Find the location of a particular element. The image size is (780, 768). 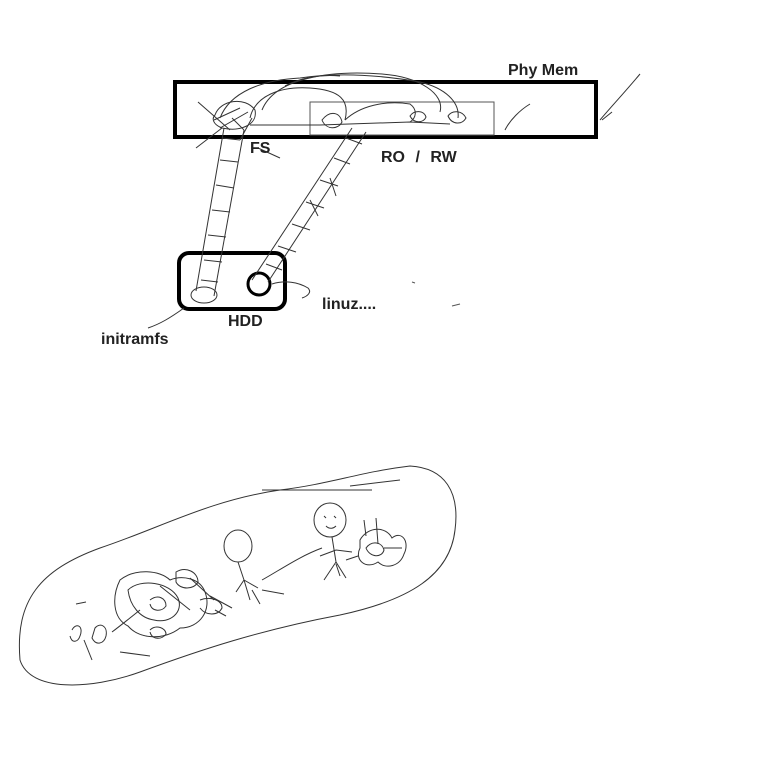

initramfs-pipe is located at coordinates (220, 212).